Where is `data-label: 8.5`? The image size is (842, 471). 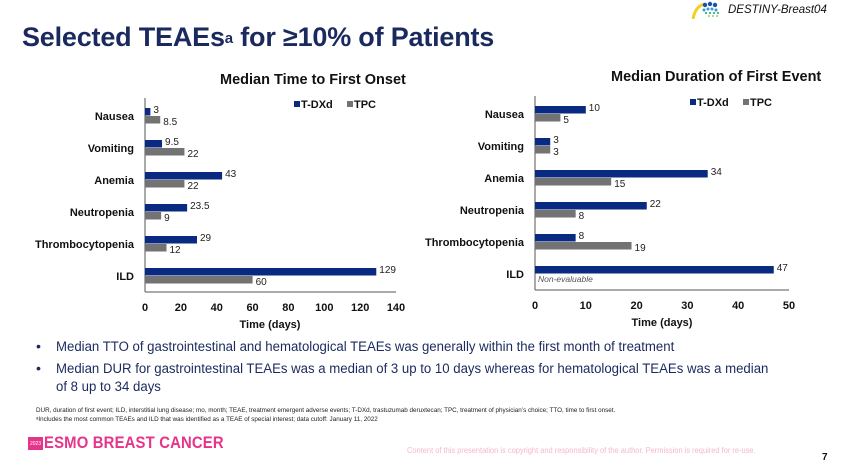 data-label: 8.5 is located at coordinates (170, 122).